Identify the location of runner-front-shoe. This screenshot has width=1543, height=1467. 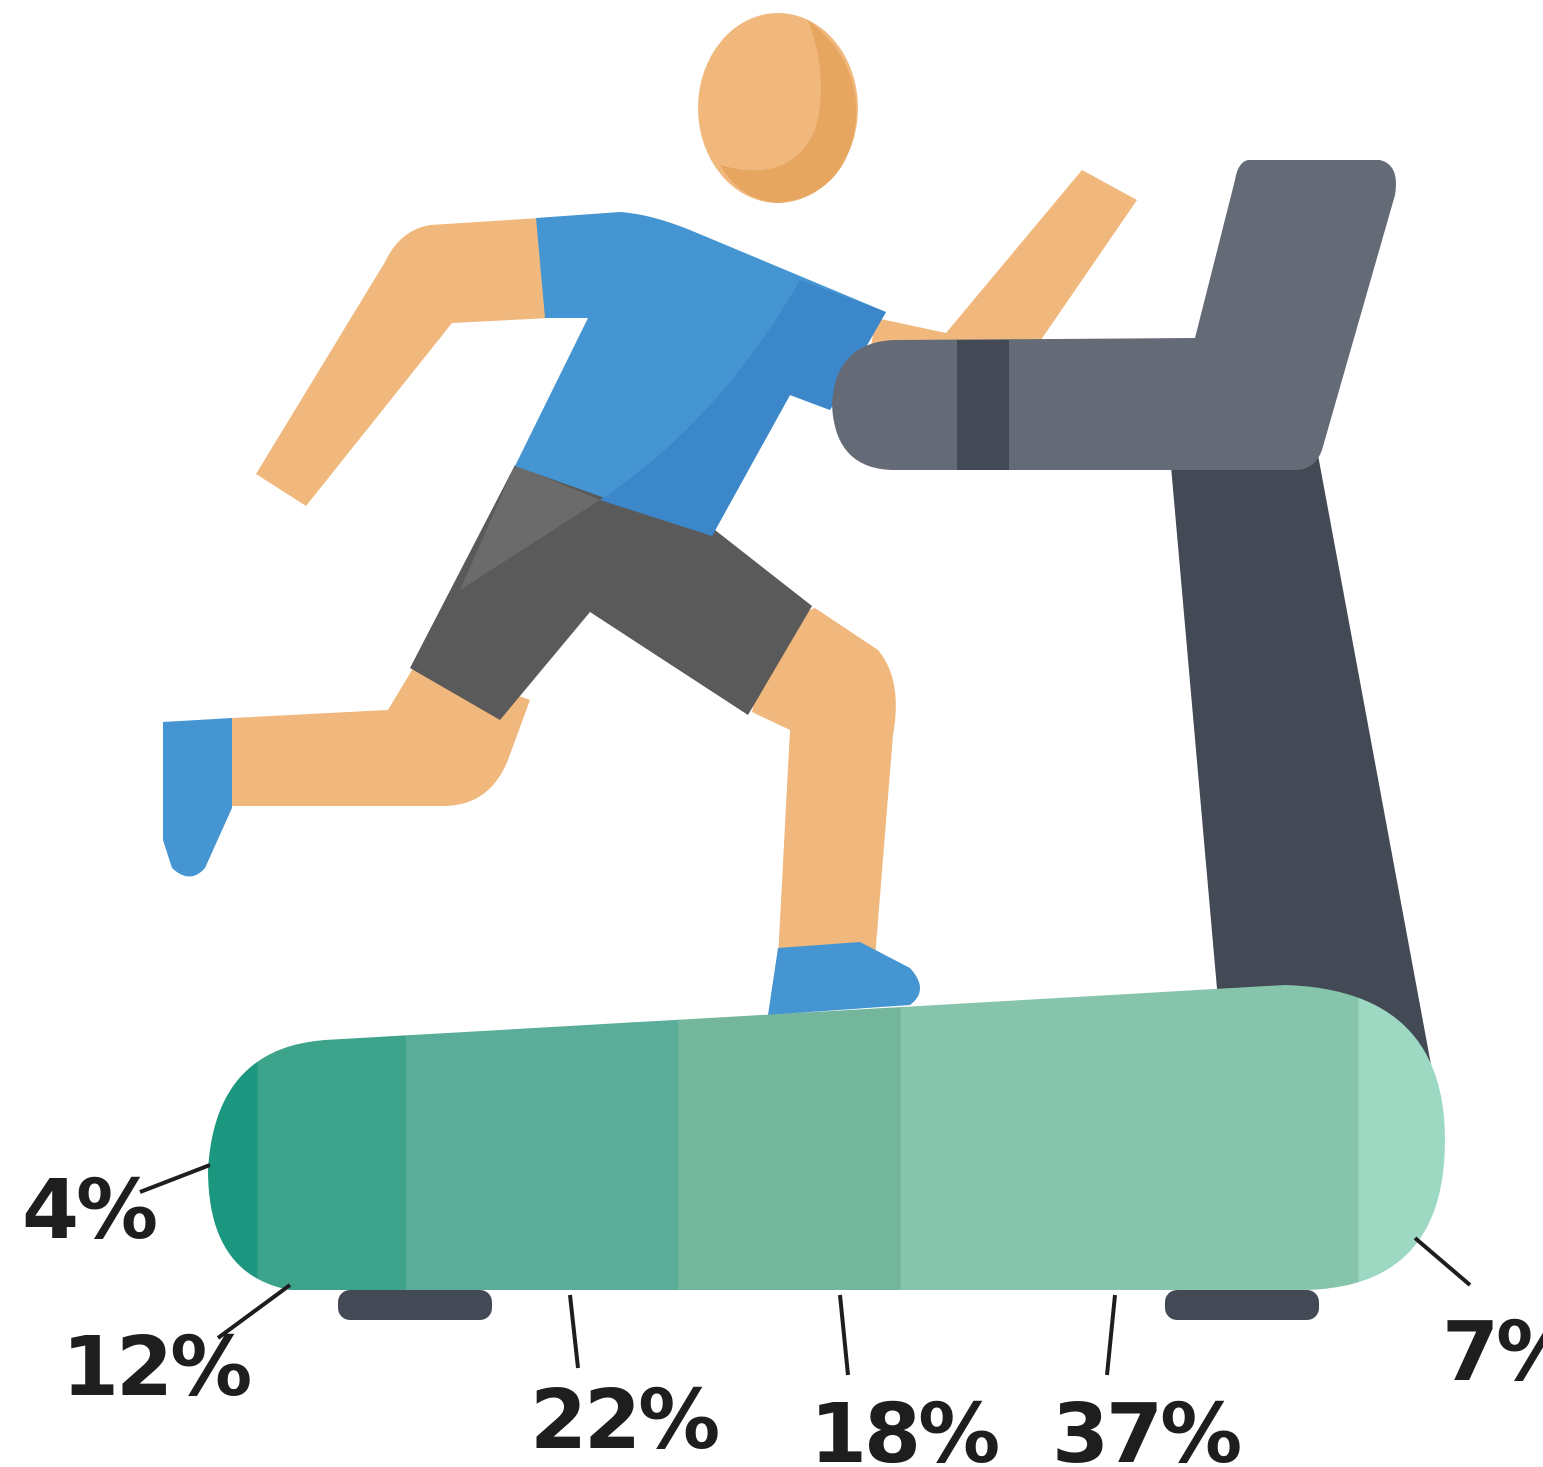
(844, 978).